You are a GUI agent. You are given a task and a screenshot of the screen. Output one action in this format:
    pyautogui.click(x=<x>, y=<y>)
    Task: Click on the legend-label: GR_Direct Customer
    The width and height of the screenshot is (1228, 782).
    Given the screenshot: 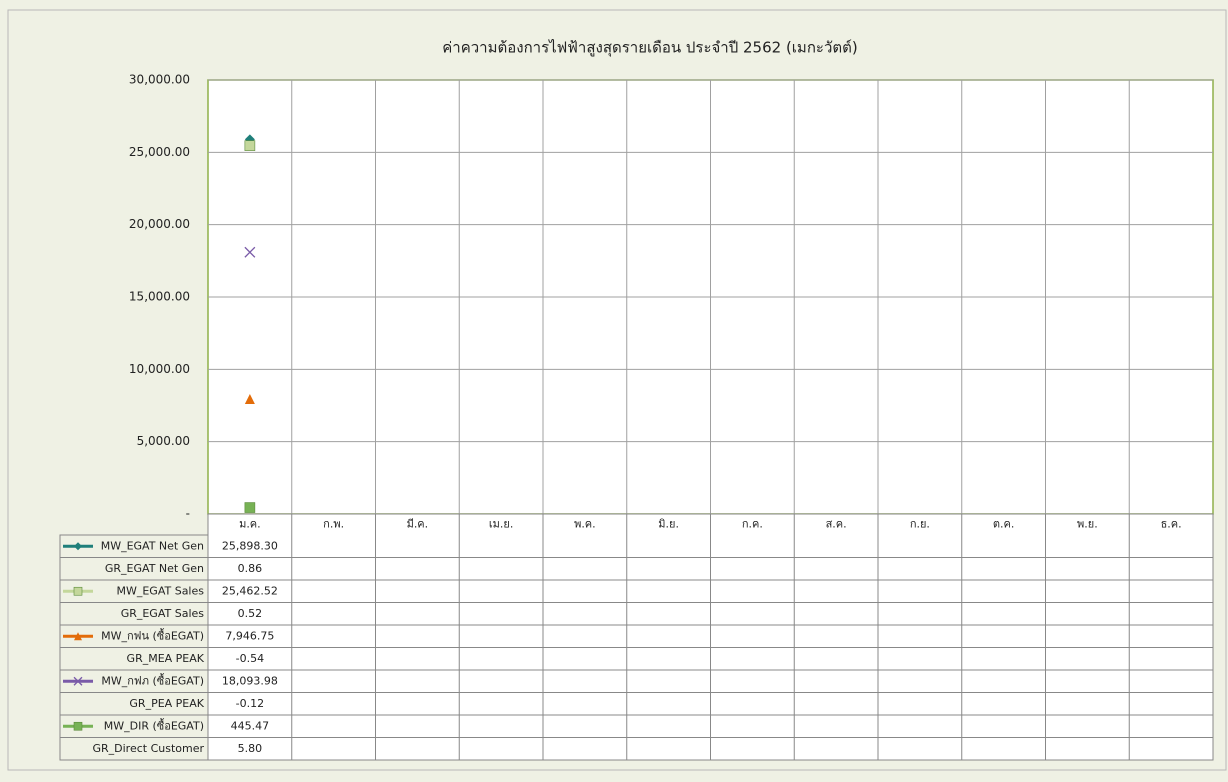 What is the action you would take?
    pyautogui.click(x=148, y=748)
    